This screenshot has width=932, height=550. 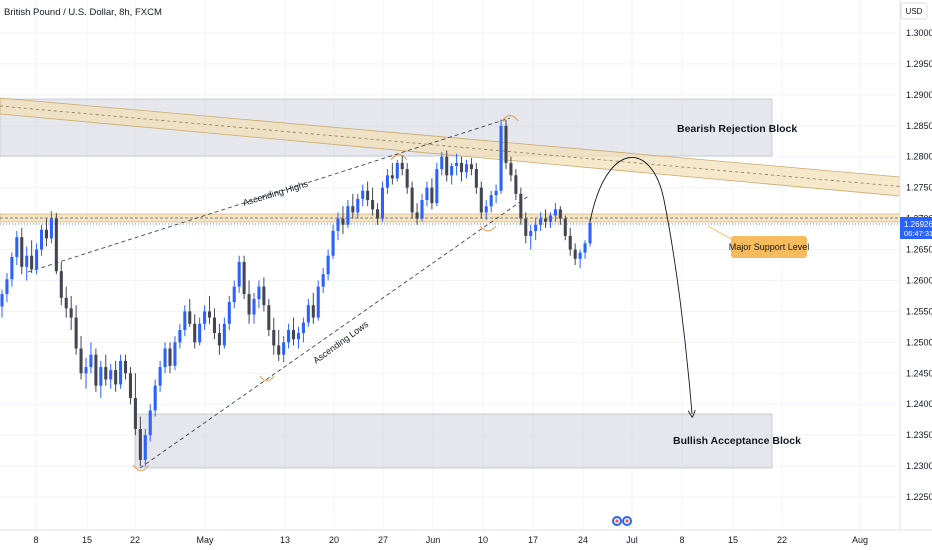 I want to click on price-tick-label: 1.25000, so click(x=919, y=342).